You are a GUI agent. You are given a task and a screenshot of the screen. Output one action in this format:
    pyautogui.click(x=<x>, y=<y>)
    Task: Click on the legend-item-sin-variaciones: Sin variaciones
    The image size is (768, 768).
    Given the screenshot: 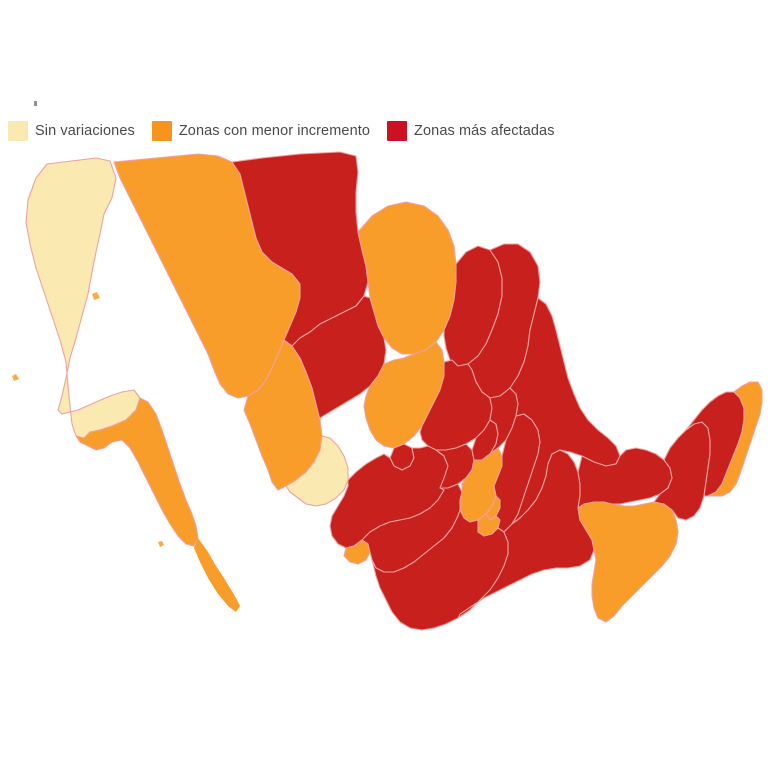 What is the action you would take?
    pyautogui.click(x=71, y=131)
    